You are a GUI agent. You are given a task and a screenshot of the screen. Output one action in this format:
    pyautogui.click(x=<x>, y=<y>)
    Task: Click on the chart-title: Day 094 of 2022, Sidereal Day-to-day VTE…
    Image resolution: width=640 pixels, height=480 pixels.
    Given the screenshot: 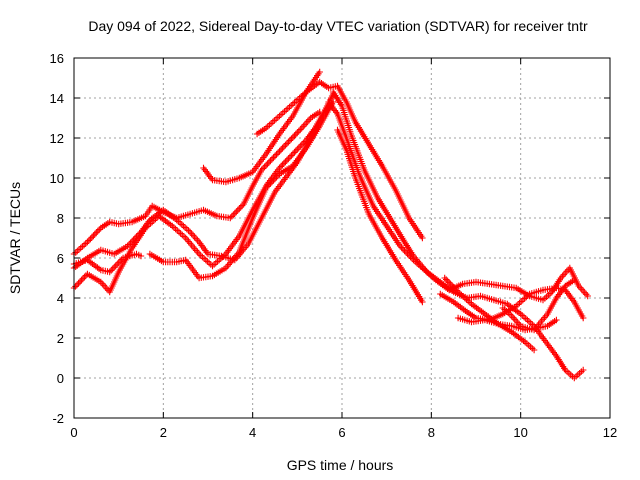 What is the action you would take?
    pyautogui.click(x=338, y=26)
    